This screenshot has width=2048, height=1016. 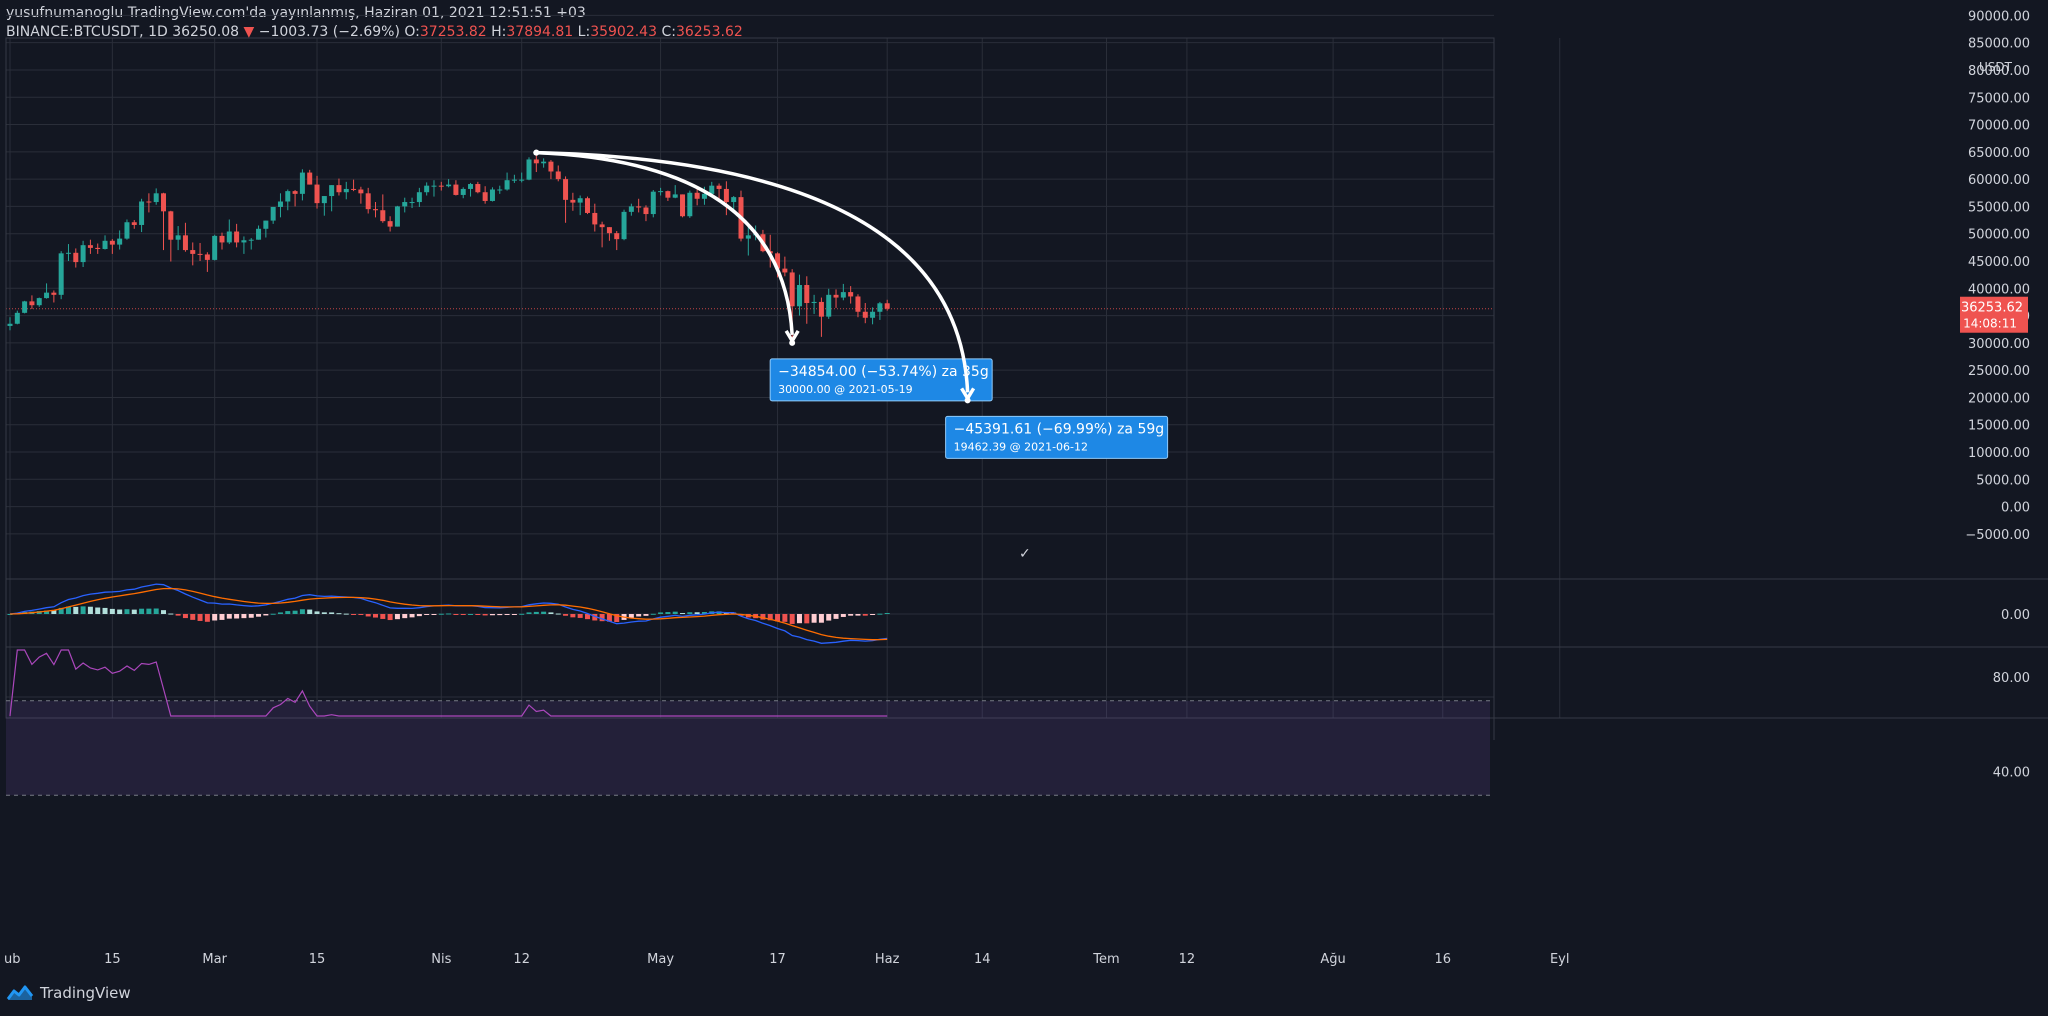 What do you see at coordinates (1999, 71) in the screenshot?
I see `price-tick-label: 80000.00` at bounding box center [1999, 71].